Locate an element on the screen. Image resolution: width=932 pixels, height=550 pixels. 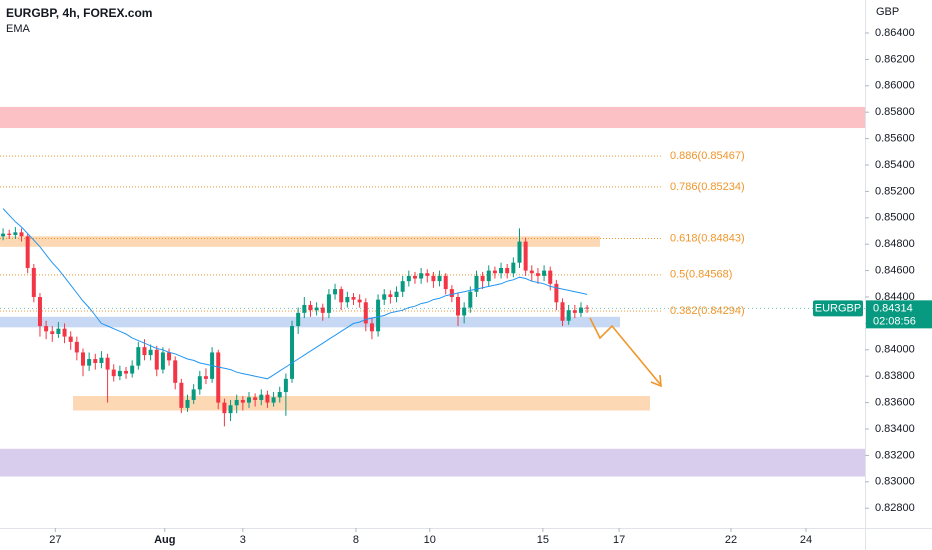
y-tick-label: 0.86000 is located at coordinates (895, 86).